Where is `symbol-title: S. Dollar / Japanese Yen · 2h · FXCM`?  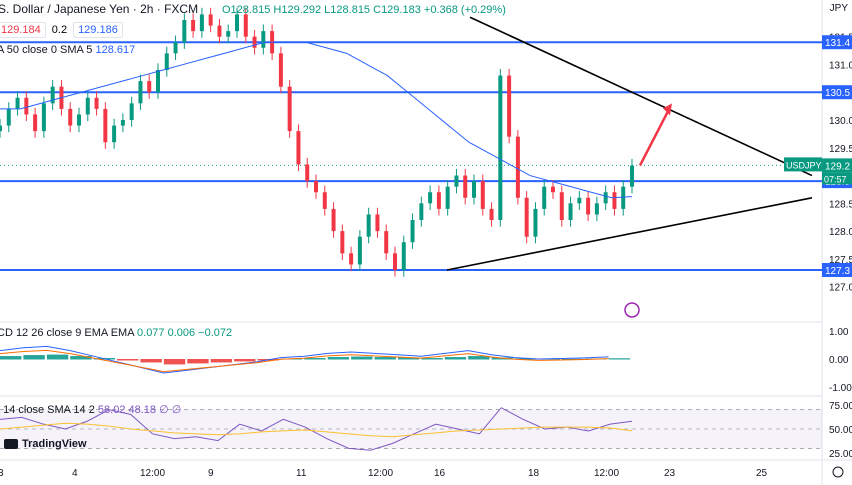 symbol-title: S. Dollar / Japanese Yen · 2h · FXCM is located at coordinates (99, 9).